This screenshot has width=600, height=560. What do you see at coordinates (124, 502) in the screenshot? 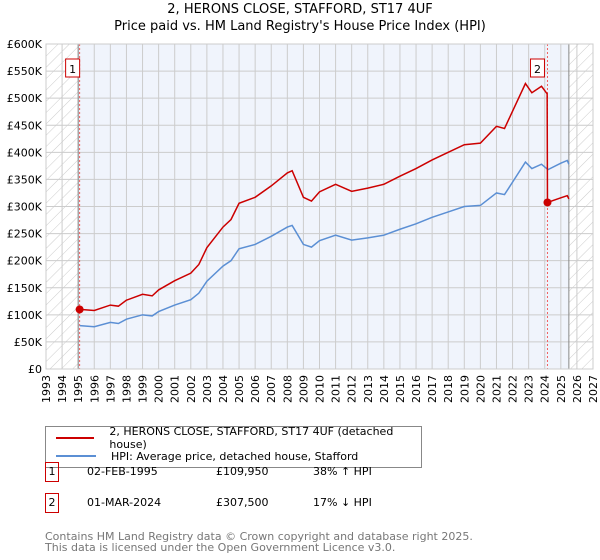
I see `transaction-date: 01-MAR-2024` at bounding box center [124, 502].